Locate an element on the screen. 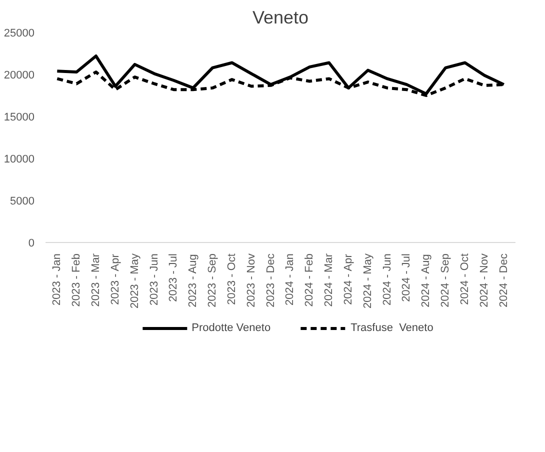 The width and height of the screenshot is (545, 452). x-tick-label: 2023 - May is located at coordinates (134, 281).